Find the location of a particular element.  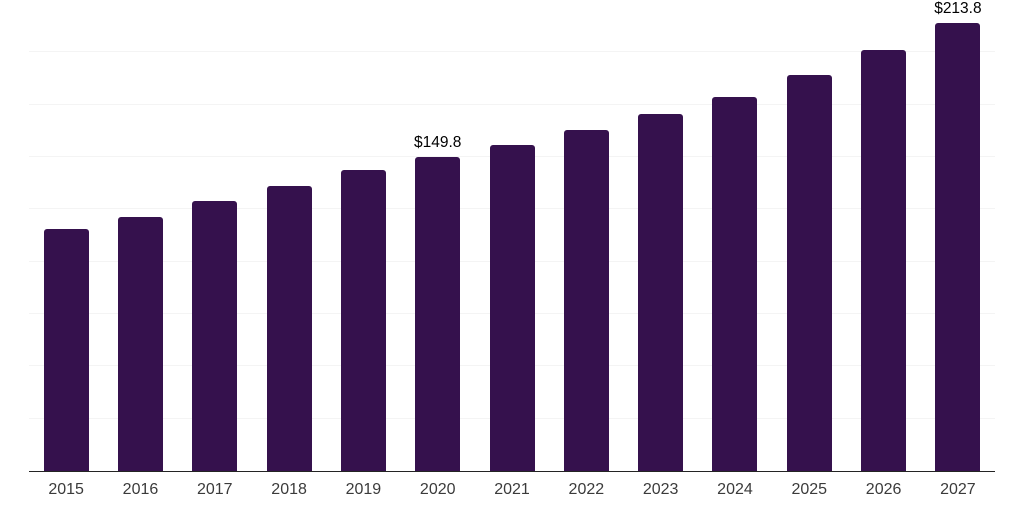

bar-band-2016 is located at coordinates (140, 235).